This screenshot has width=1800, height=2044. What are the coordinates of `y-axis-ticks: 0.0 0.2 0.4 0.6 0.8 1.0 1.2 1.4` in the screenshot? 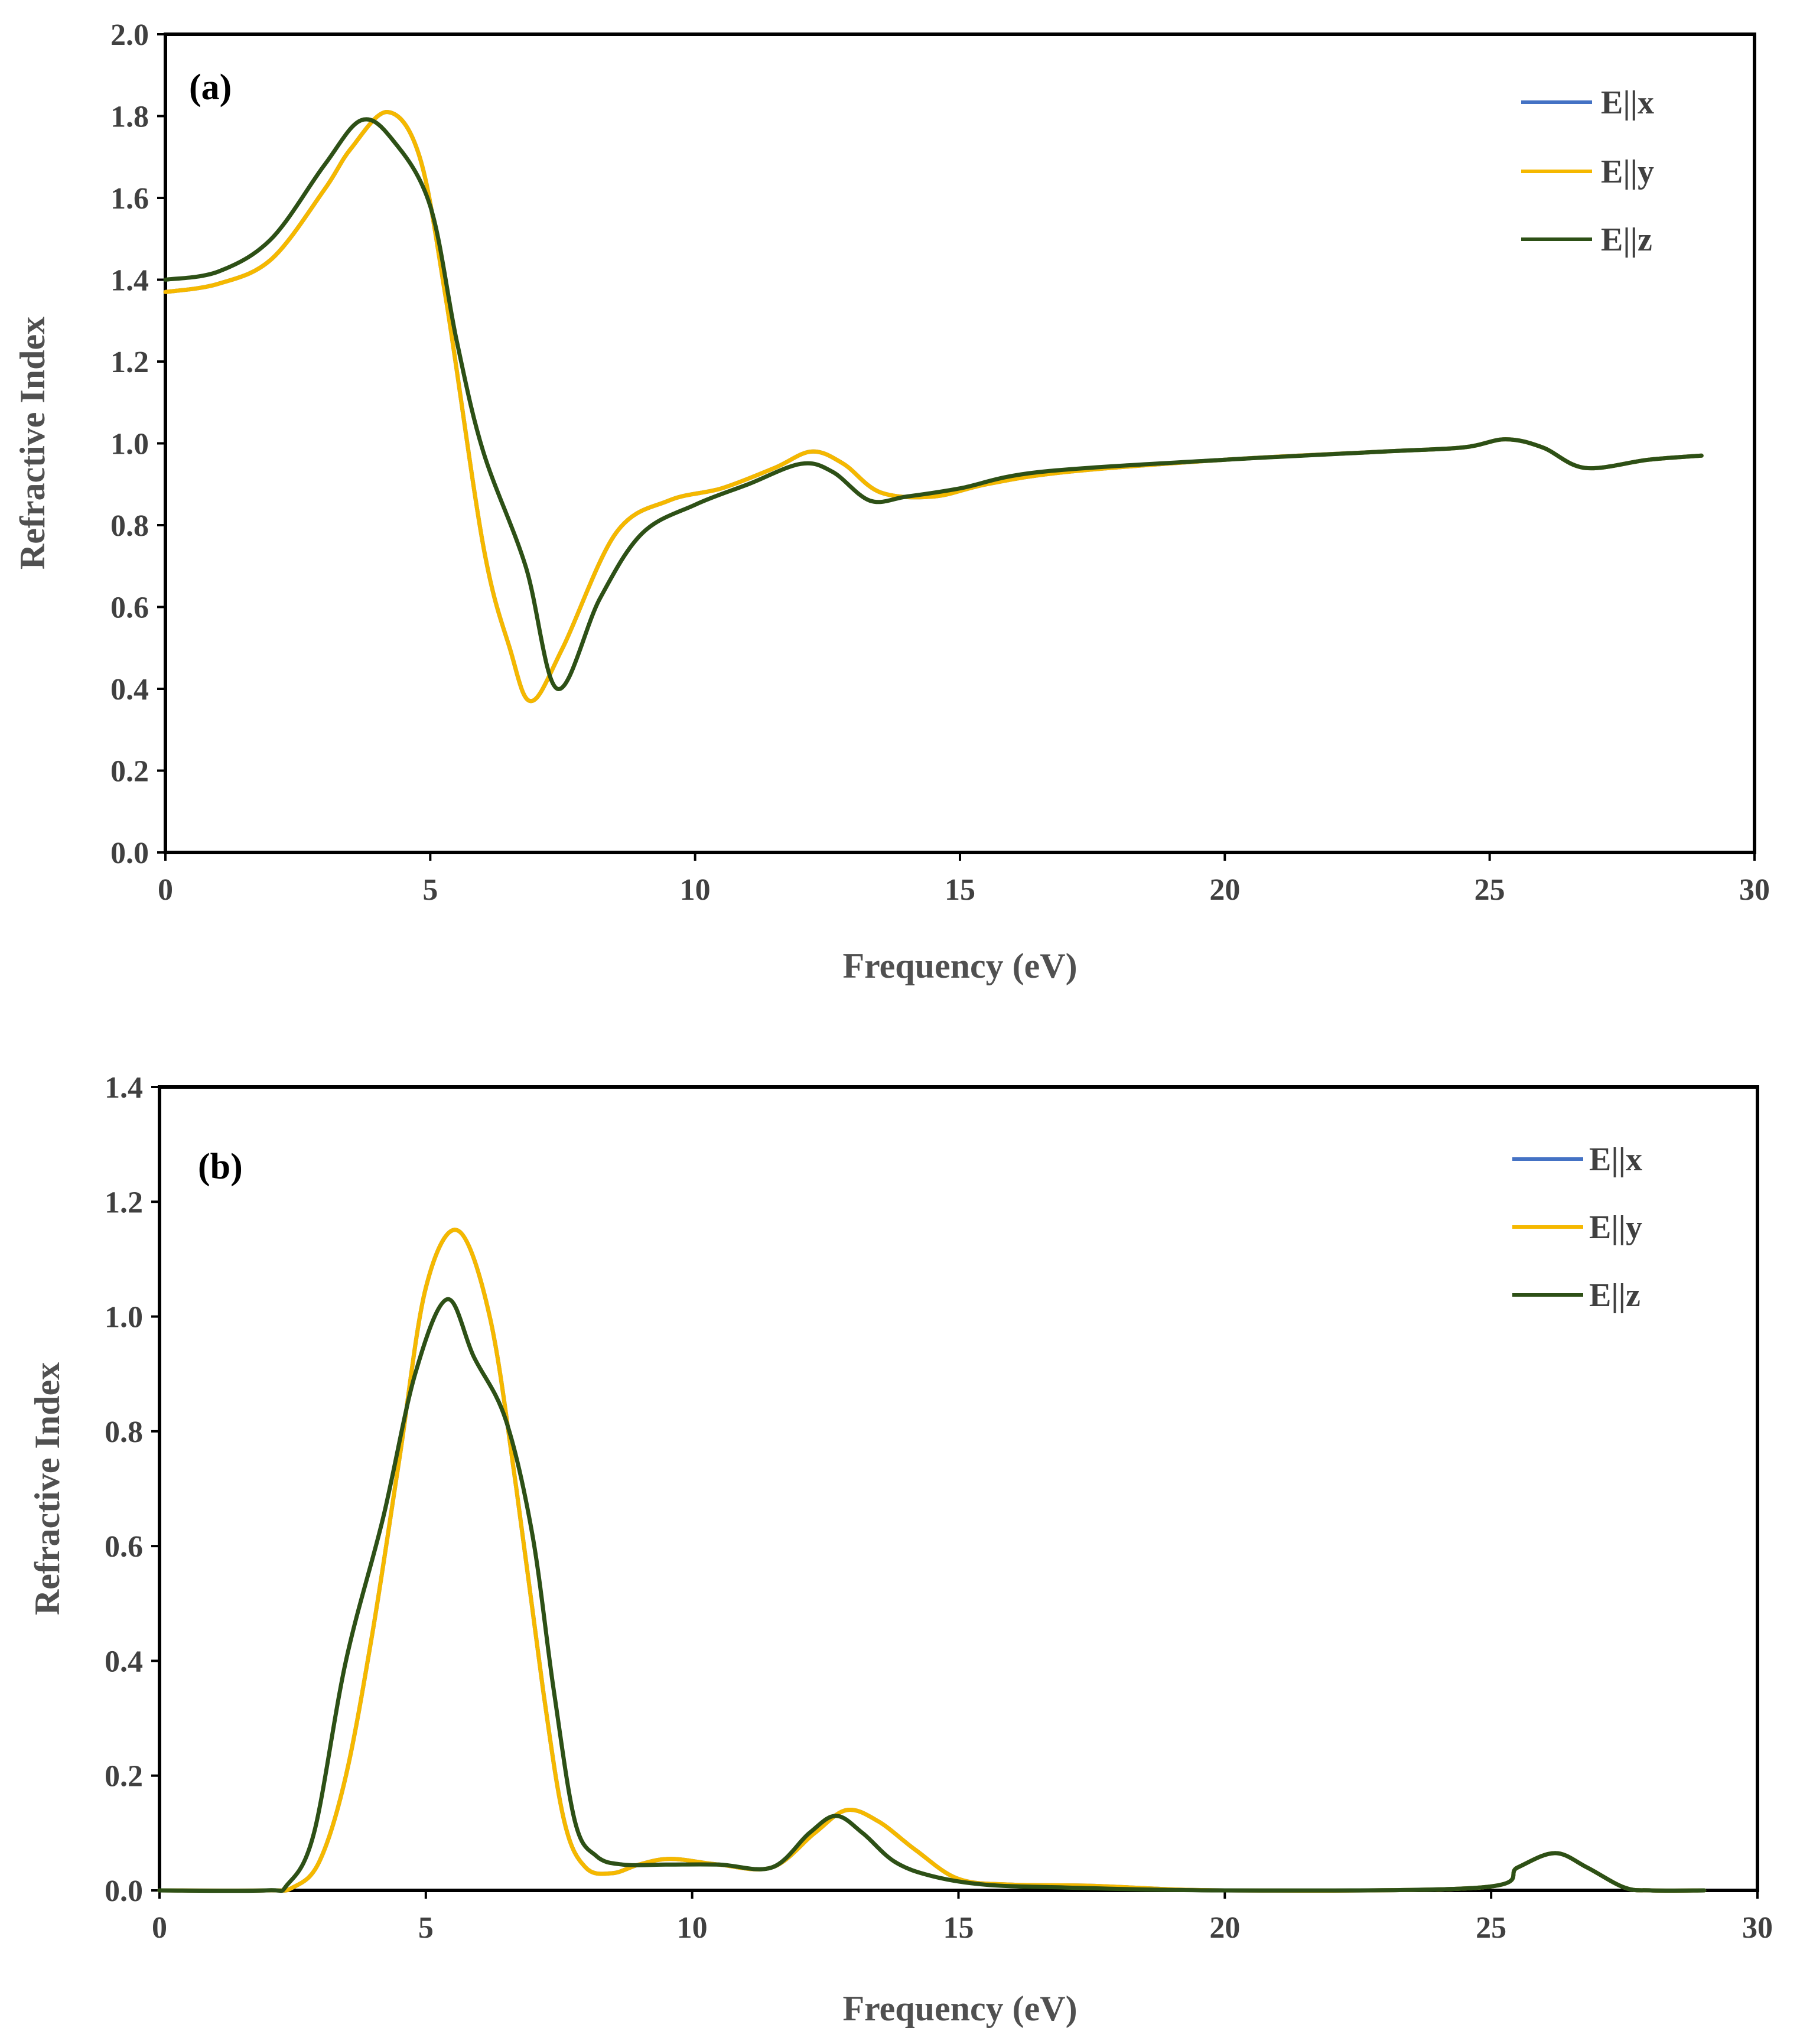 It's located at (132, 1489).